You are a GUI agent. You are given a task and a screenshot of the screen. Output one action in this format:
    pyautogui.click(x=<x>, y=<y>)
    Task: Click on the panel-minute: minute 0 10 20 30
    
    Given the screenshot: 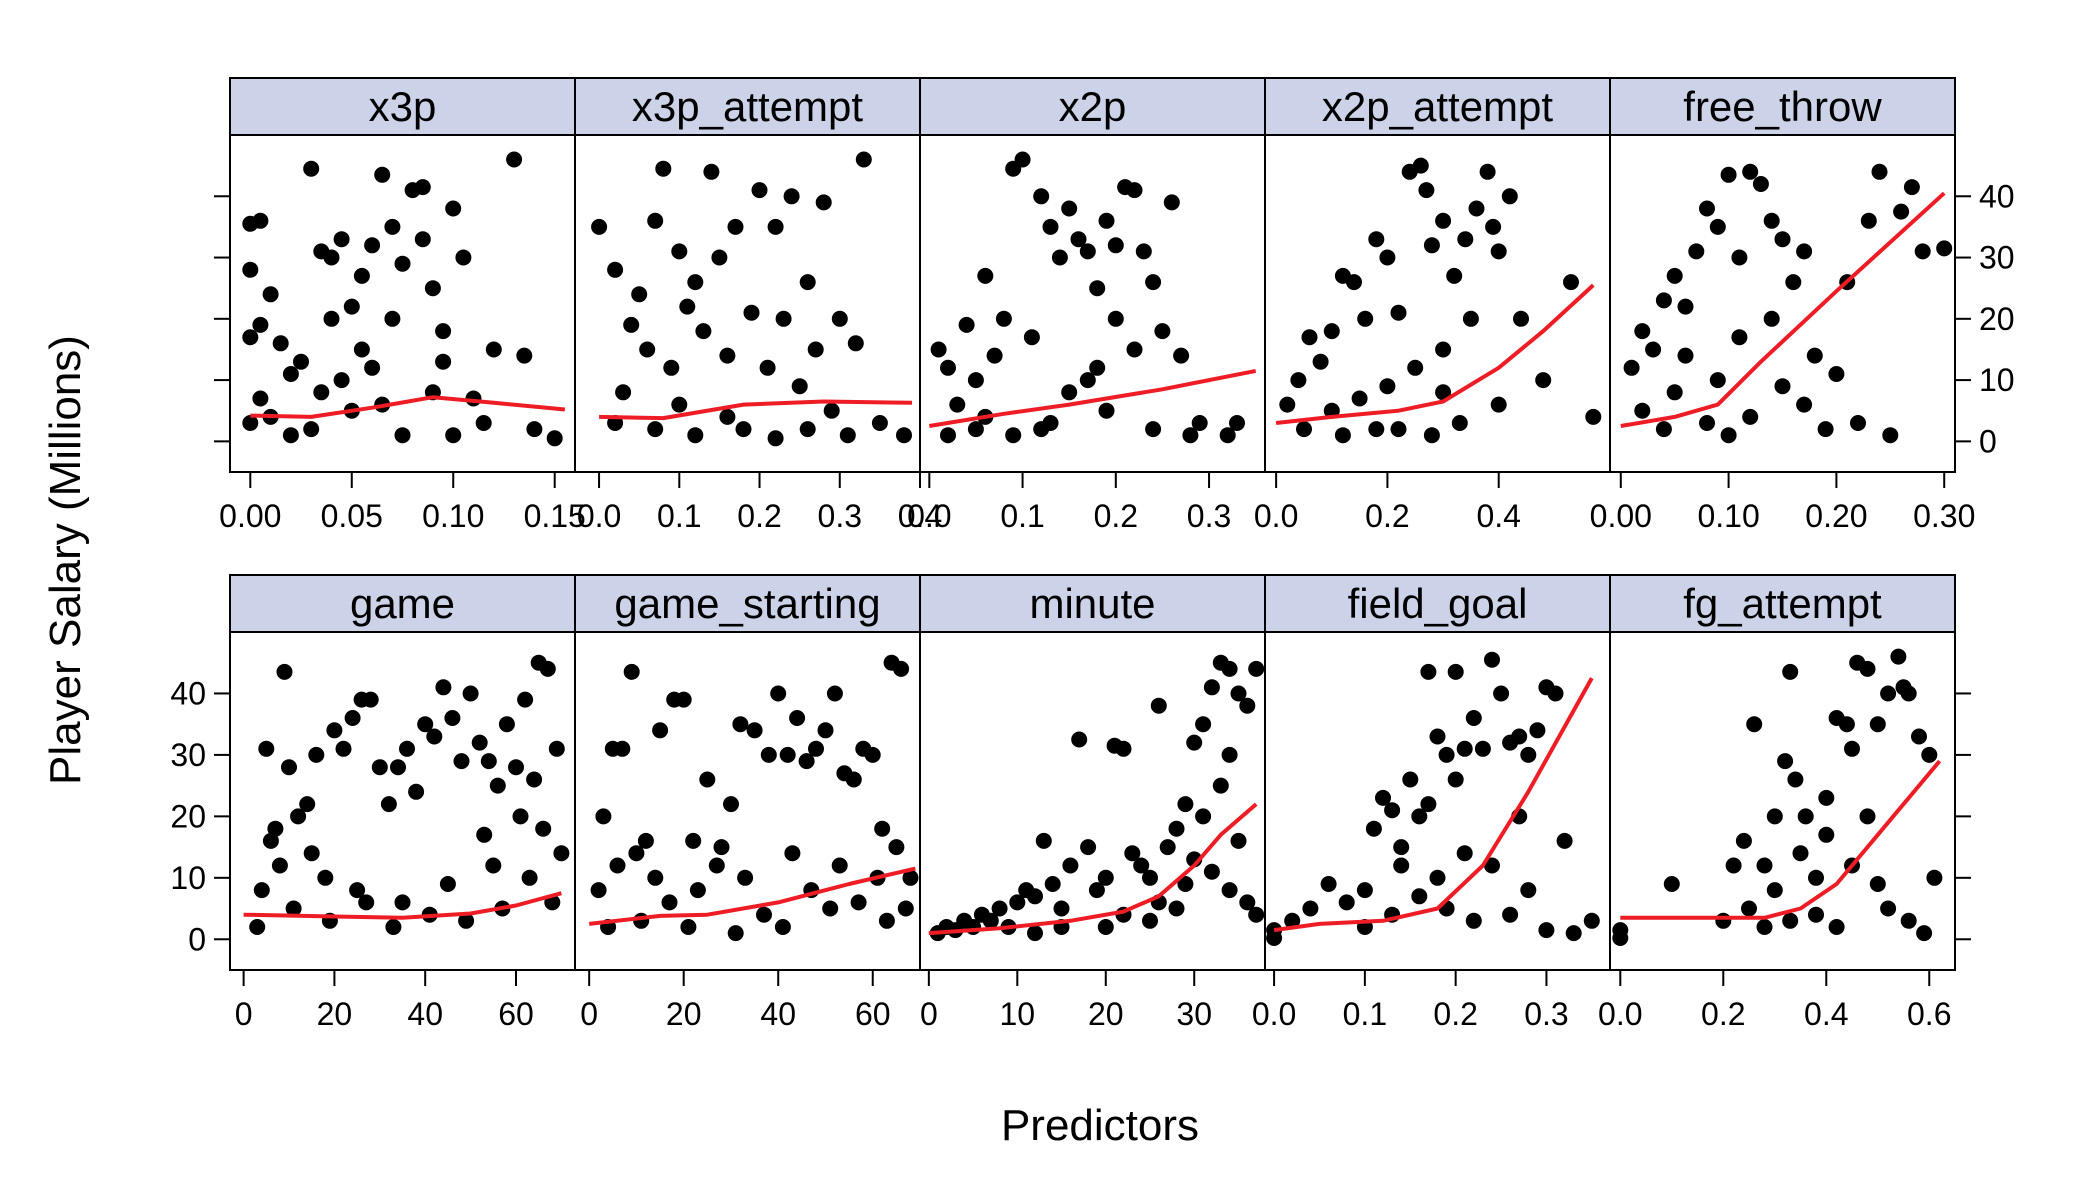 What is the action you would take?
    pyautogui.click(x=1092, y=803)
    